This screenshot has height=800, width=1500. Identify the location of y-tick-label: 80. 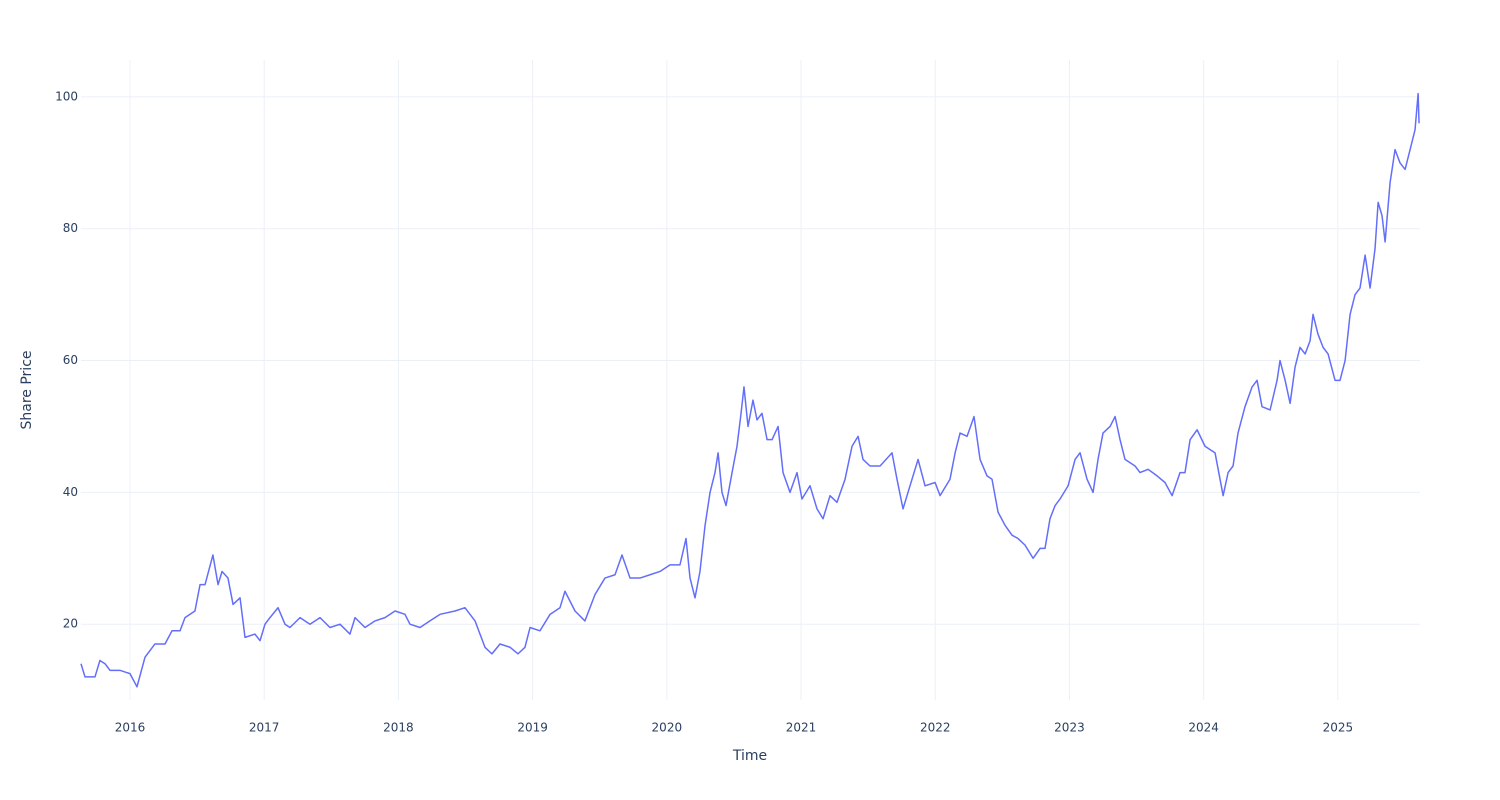
(70, 228).